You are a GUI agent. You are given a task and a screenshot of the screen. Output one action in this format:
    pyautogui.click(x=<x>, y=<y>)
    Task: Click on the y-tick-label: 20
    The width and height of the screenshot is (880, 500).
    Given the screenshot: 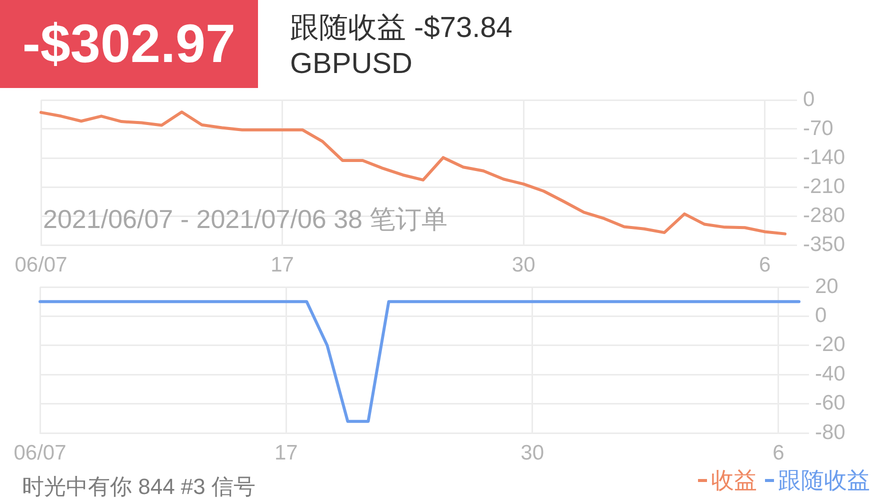 What is the action you would take?
    pyautogui.click(x=826, y=286)
    